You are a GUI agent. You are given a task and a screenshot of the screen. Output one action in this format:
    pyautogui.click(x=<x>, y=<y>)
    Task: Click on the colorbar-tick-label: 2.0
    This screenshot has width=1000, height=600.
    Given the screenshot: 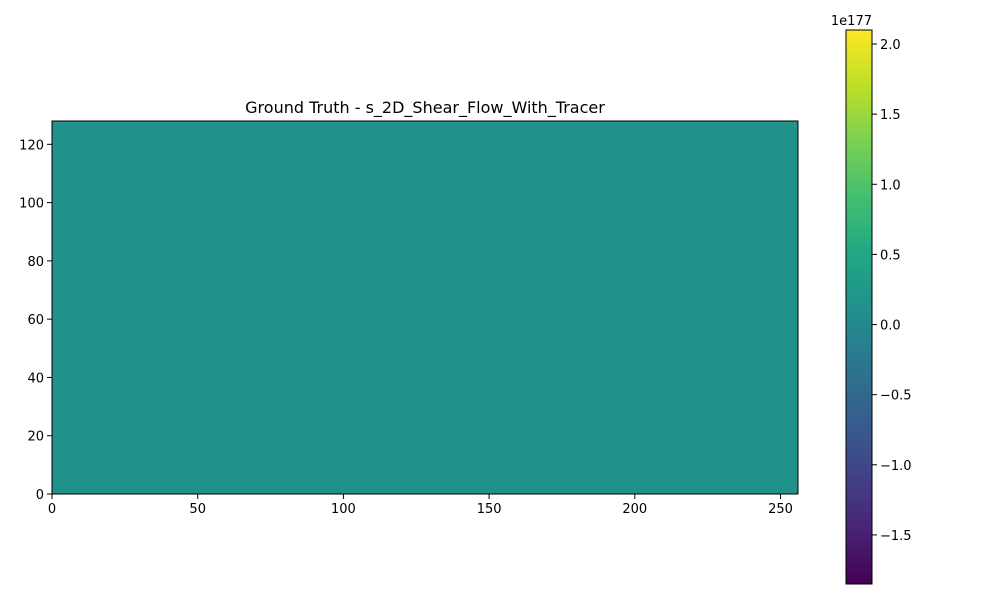 What is the action you would take?
    pyautogui.click(x=890, y=45)
    